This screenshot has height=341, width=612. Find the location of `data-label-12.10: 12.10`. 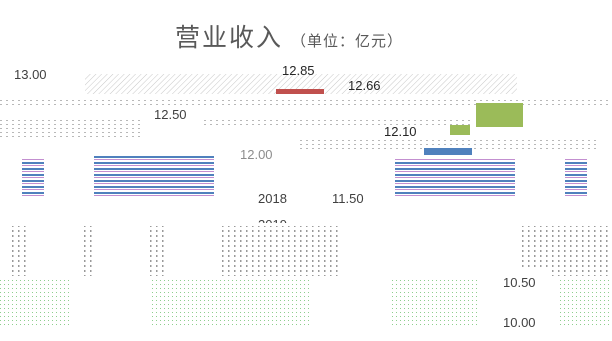

data-label-12.10: 12.10 is located at coordinates (400, 131).